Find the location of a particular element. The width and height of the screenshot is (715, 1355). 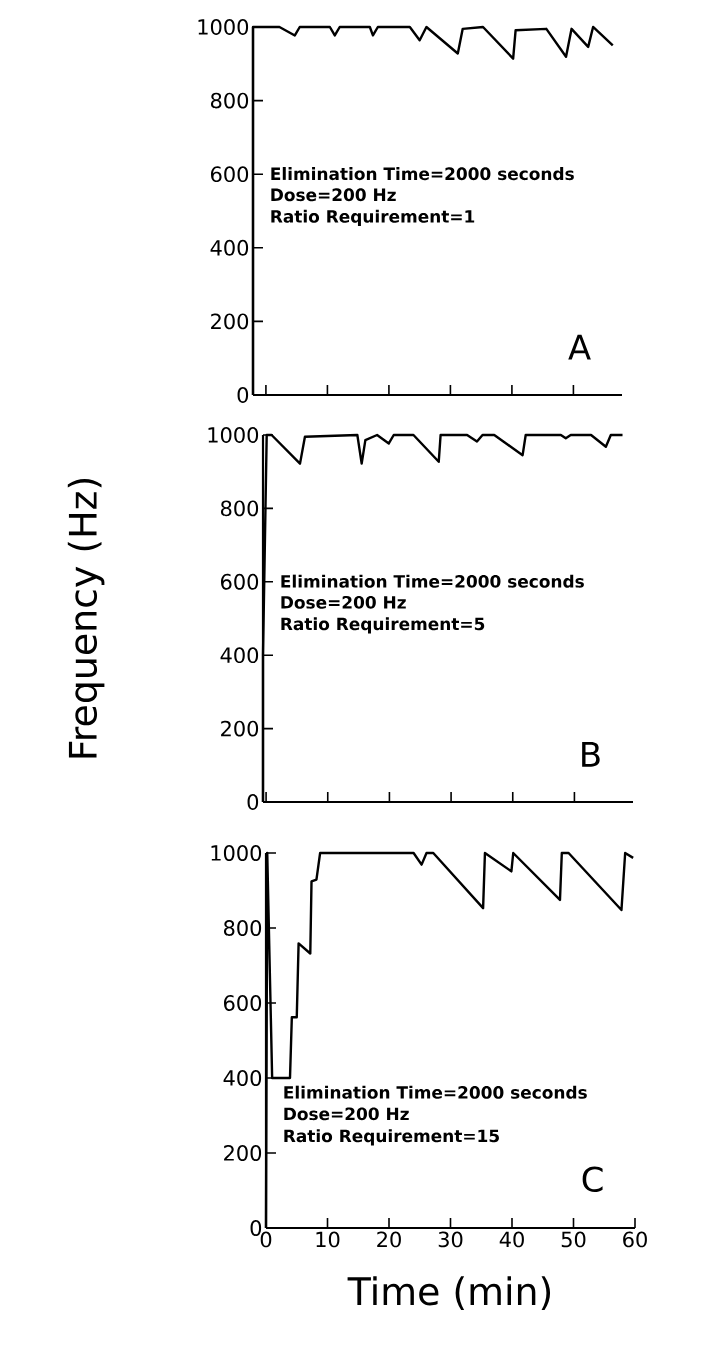

x-tick-label: 40 is located at coordinates (511, 1239).